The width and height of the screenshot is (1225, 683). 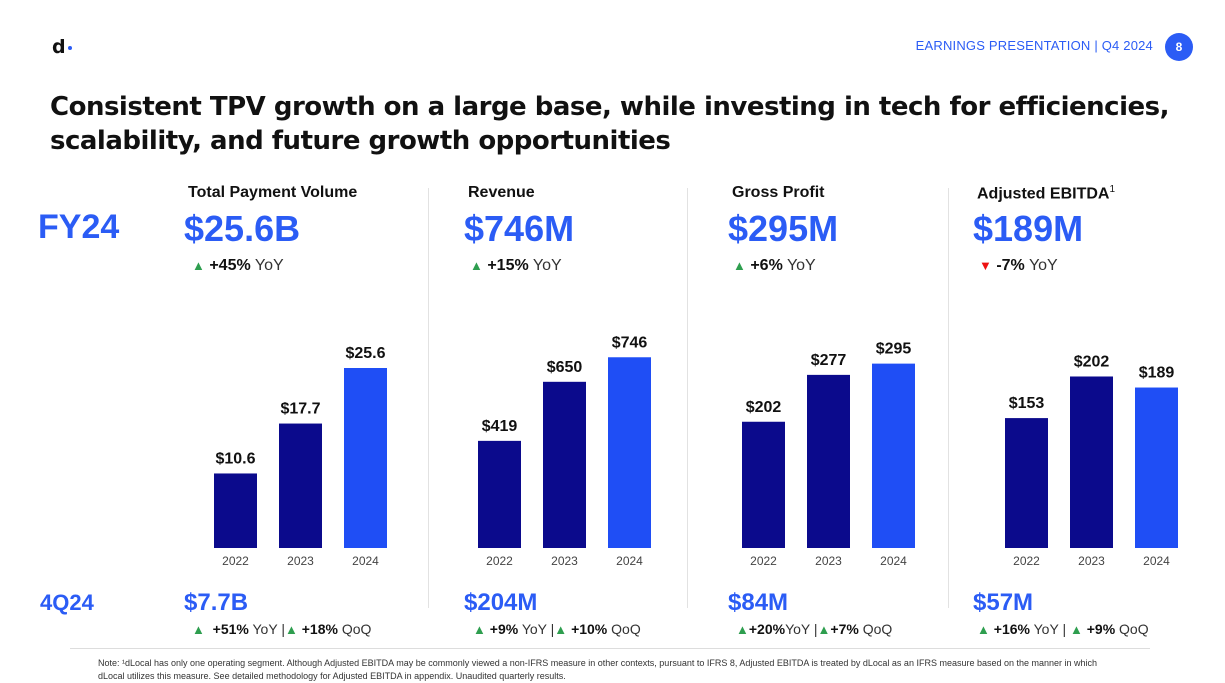 What do you see at coordinates (893, 455) in the screenshot?
I see `bar-gross-profit-2024` at bounding box center [893, 455].